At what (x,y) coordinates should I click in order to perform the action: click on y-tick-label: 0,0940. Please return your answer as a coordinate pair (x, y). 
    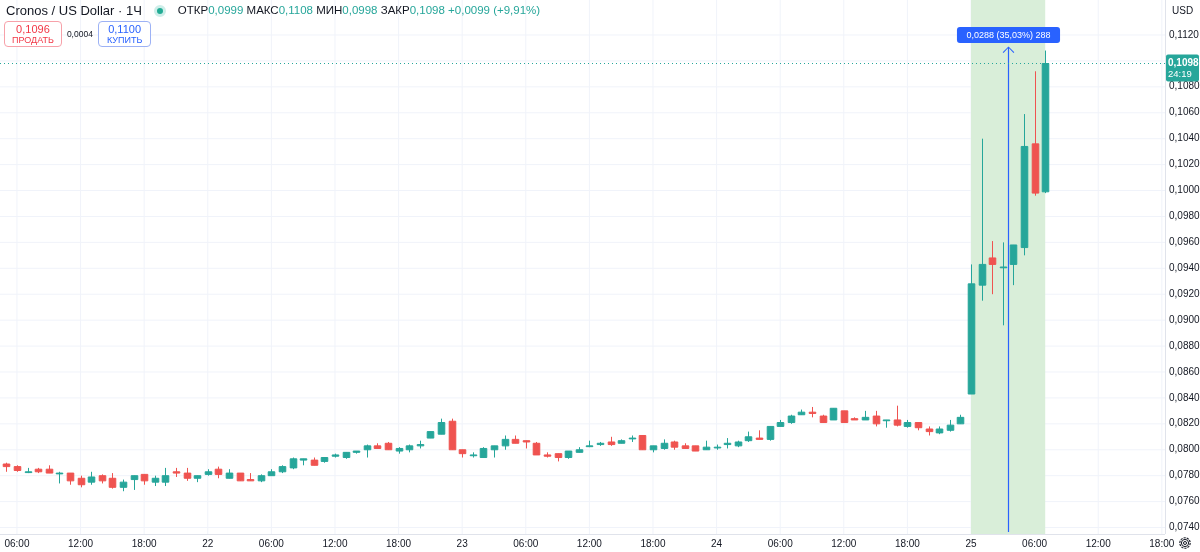
    Looking at the image, I should click on (1184, 267).